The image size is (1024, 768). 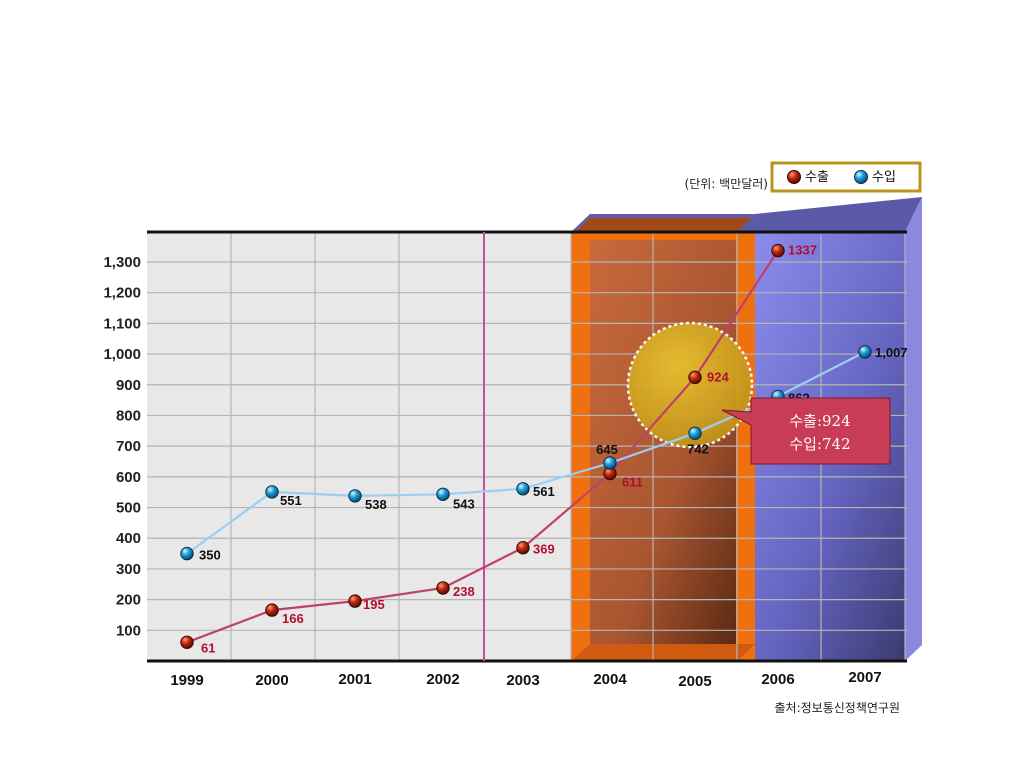 I want to click on y-tick-label: 100, so click(x=128, y=630).